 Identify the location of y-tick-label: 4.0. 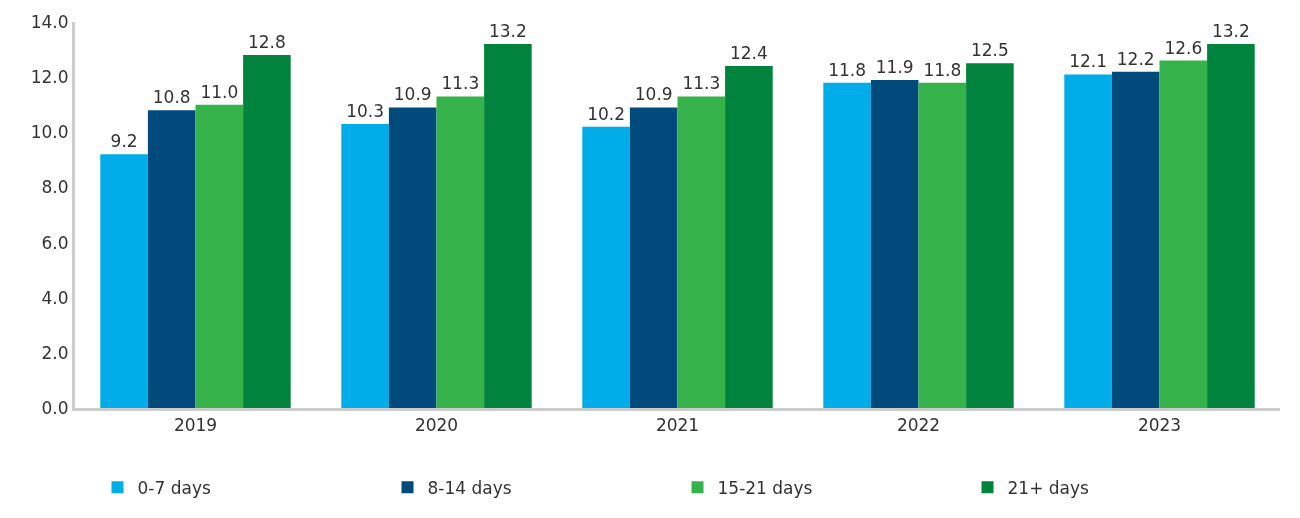
(55, 297).